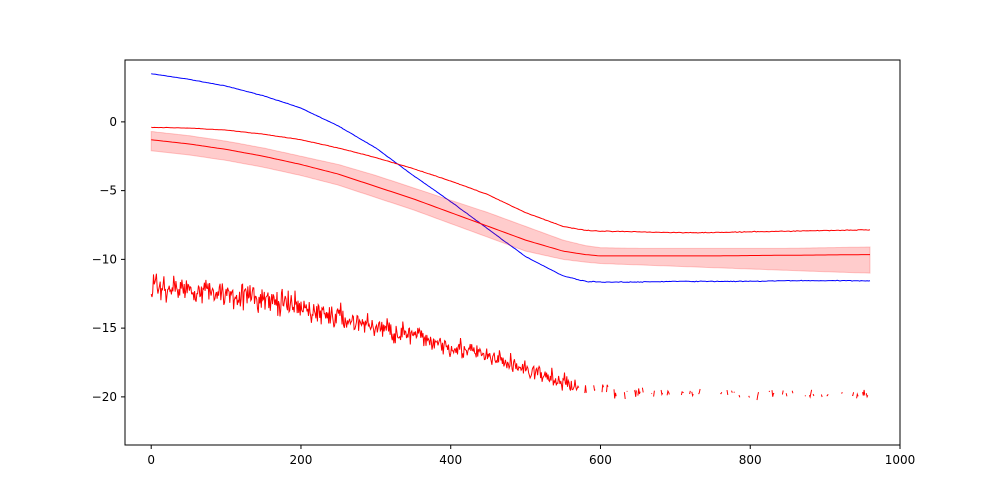 The height and width of the screenshot is (500, 1000). Describe the element at coordinates (108, 191) in the screenshot. I see `y-tick-label: −5` at that location.